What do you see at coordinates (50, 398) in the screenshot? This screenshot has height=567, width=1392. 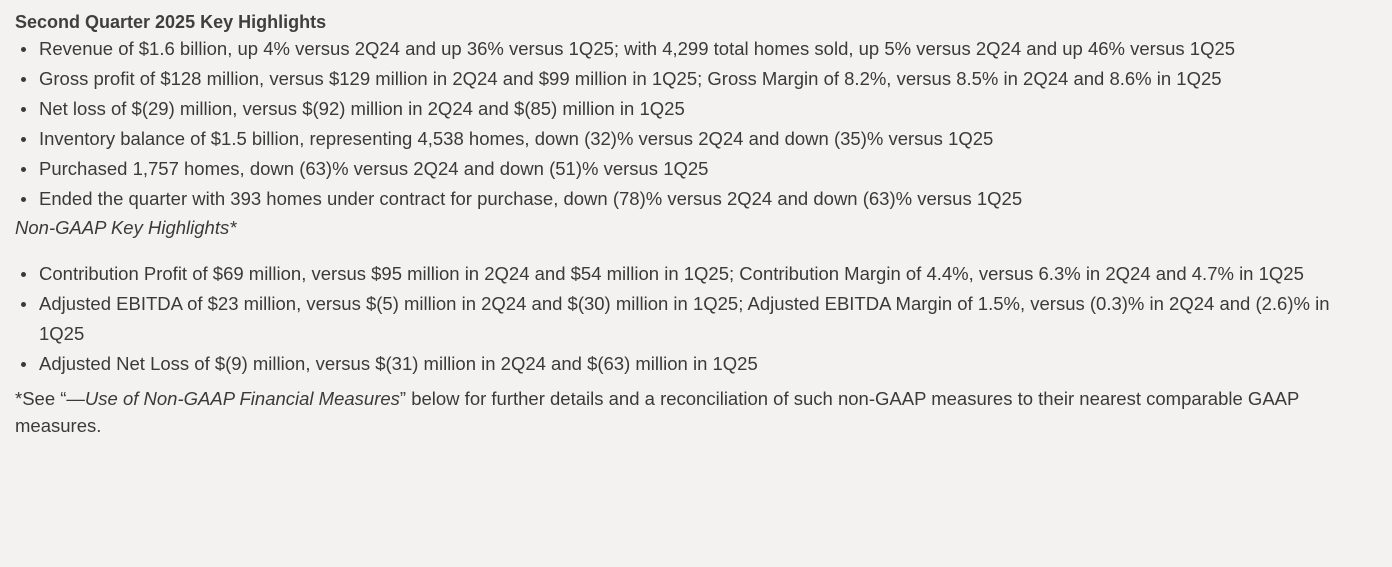 I see `footnote-prefix: *See “—` at bounding box center [50, 398].